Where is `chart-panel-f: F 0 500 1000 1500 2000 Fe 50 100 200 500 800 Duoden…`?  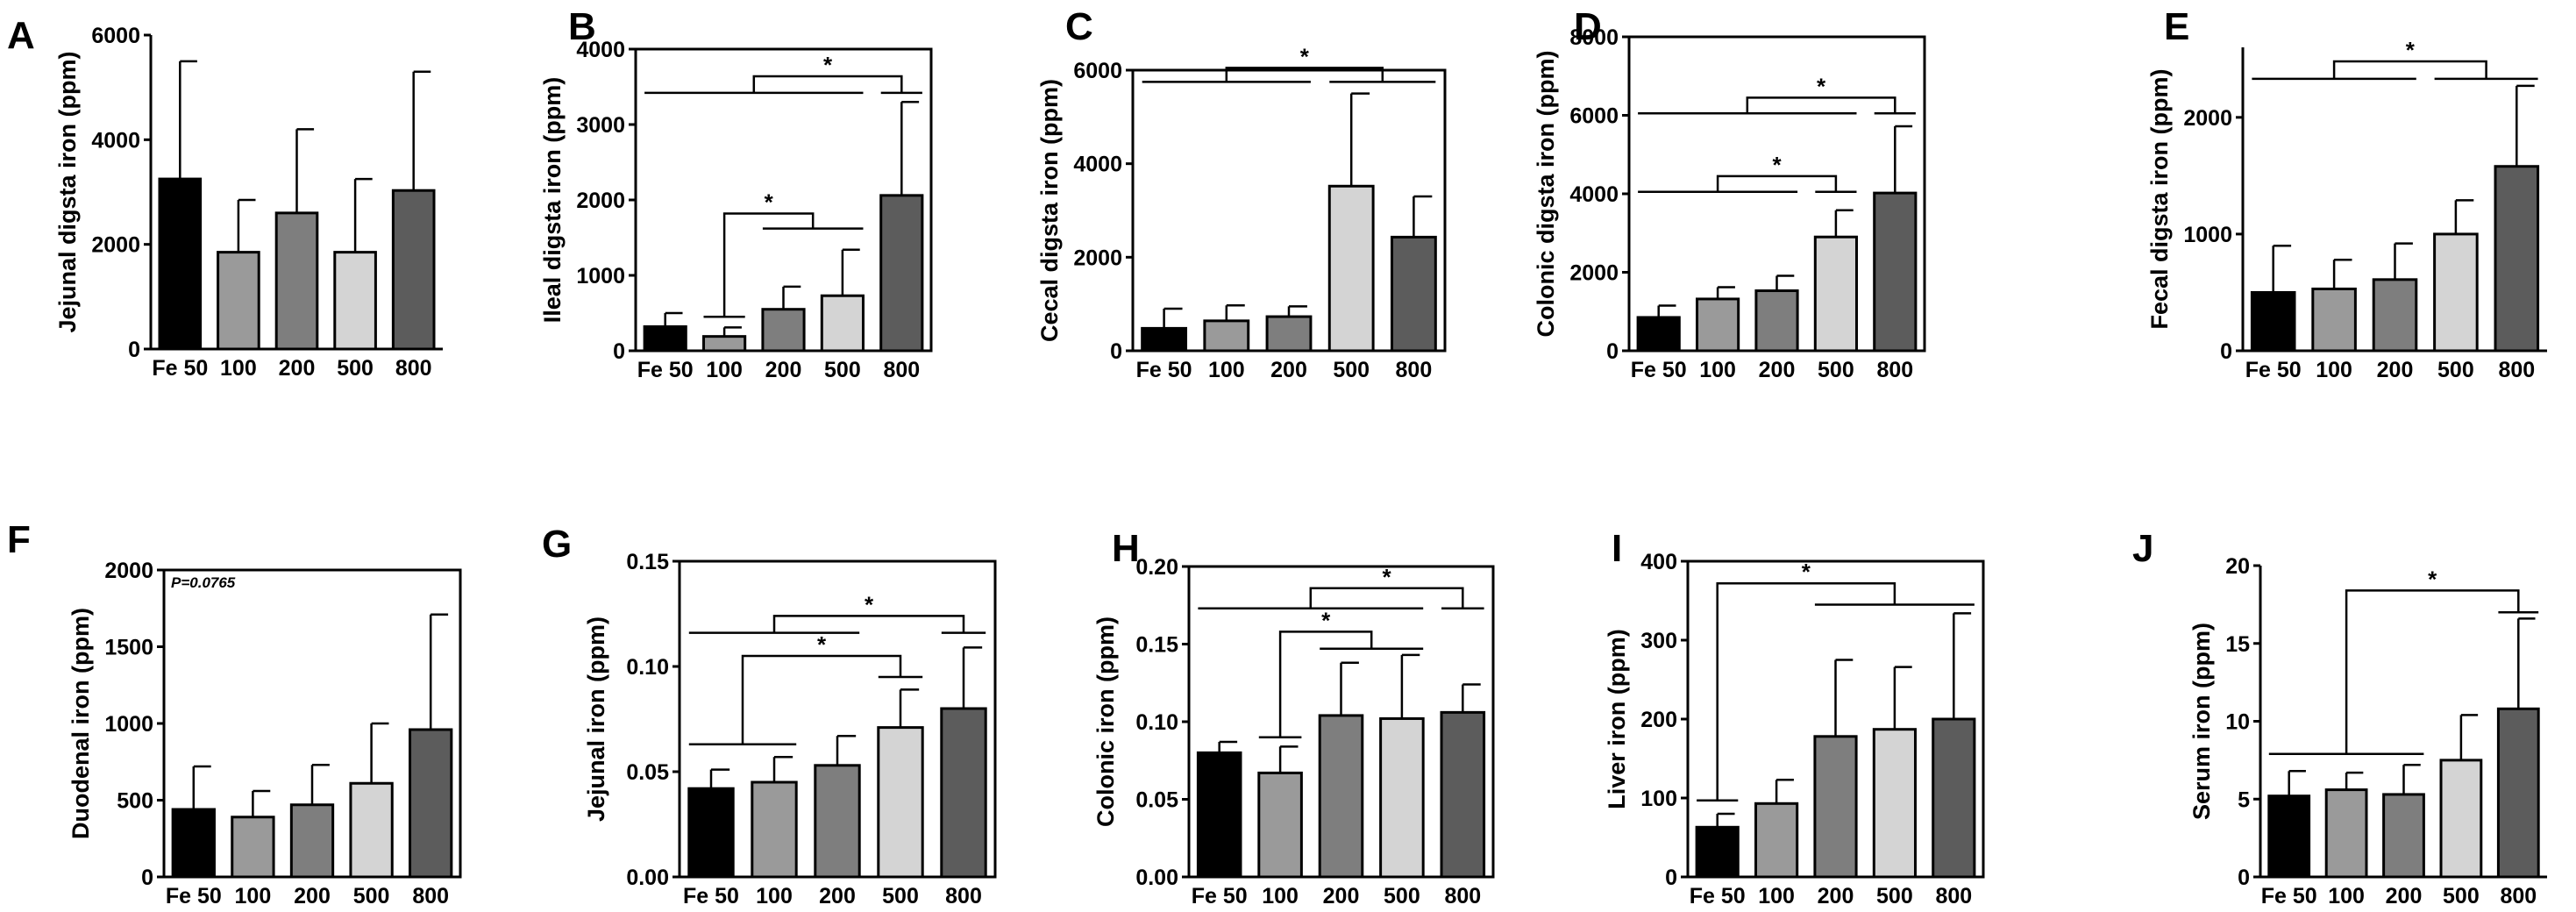 chart-panel-f: F 0 500 1000 1500 2000 Fe 50 100 200 500 800 Duoden… is located at coordinates (234, 713).